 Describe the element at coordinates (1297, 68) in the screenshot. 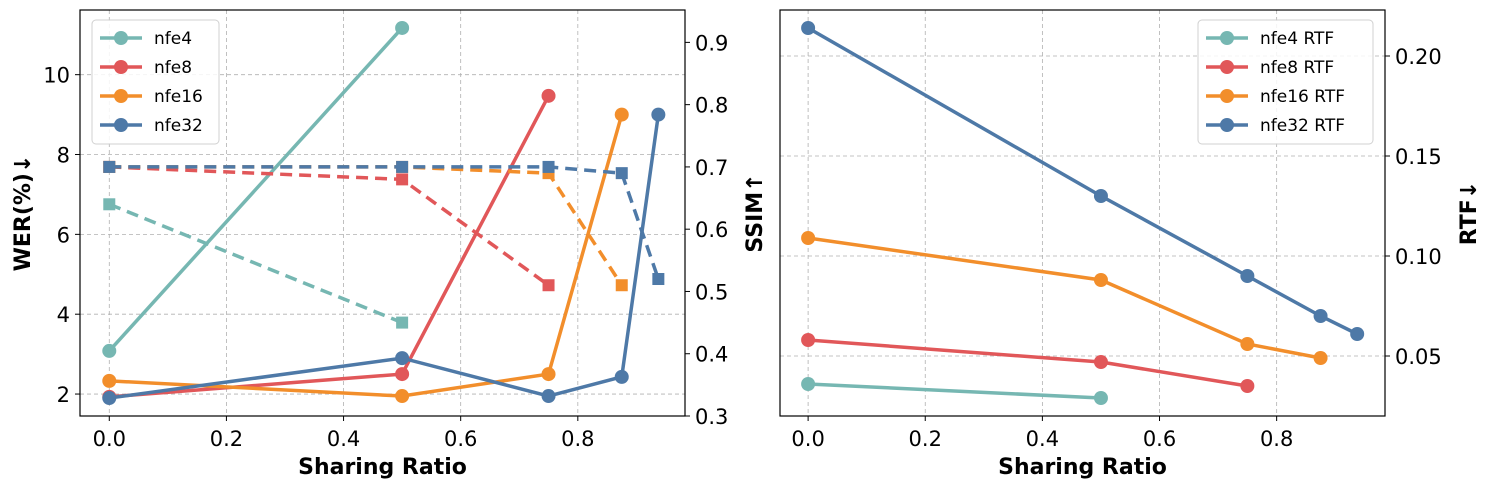

I see `legend-label: nfe8 RTF` at that location.